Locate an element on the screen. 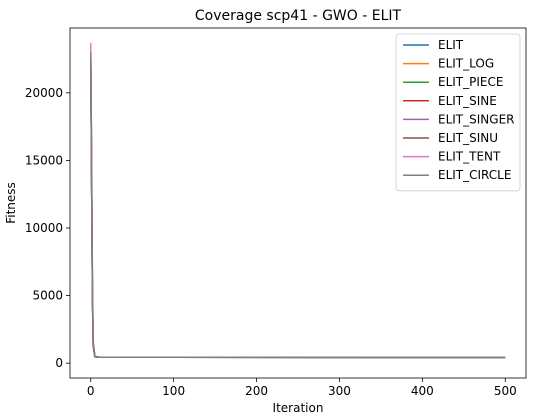 Image resolution: width=550 pixels, height=420 pixels. x-tick-label: 300 is located at coordinates (339, 391).